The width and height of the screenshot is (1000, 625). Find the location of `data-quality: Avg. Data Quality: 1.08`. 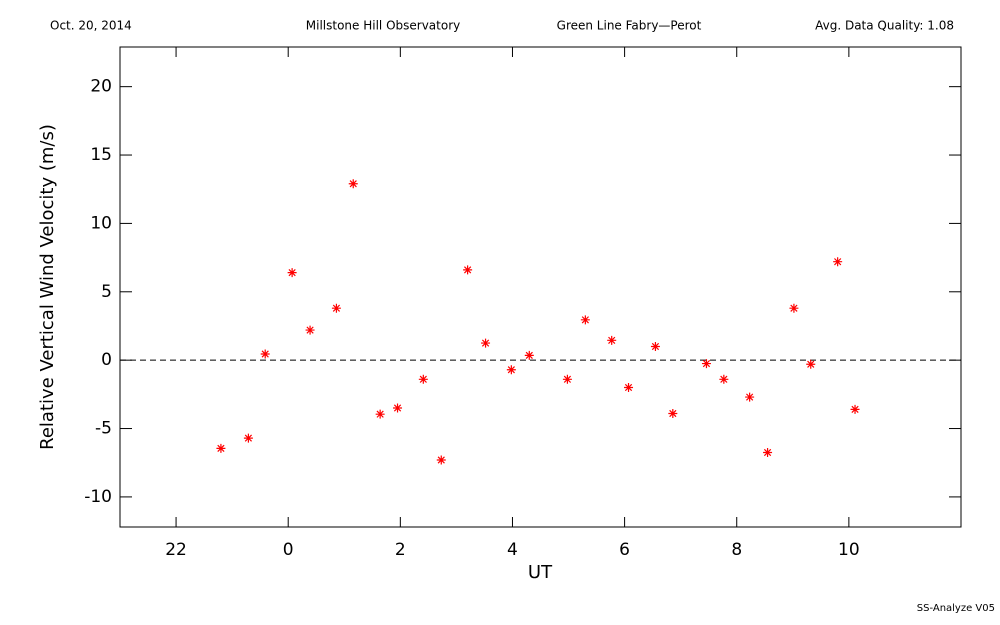

data-quality: Avg. Data Quality: 1.08 is located at coordinates (884, 26).